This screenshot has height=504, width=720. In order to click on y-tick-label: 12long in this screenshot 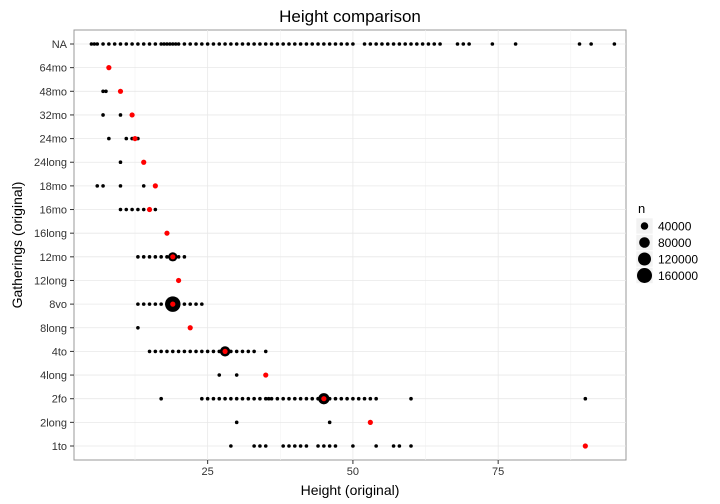, I will do `click(50, 281)`.